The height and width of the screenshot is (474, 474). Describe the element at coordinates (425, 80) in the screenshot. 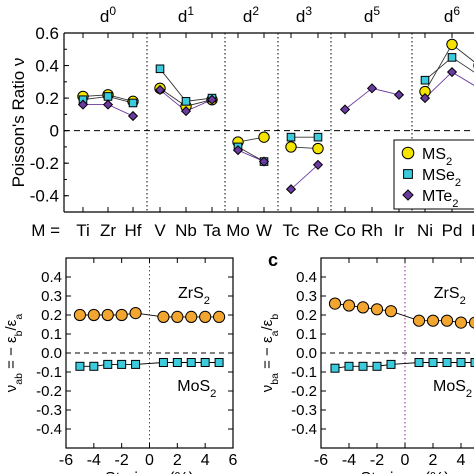

I see `point-MSe2-Ni` at that location.